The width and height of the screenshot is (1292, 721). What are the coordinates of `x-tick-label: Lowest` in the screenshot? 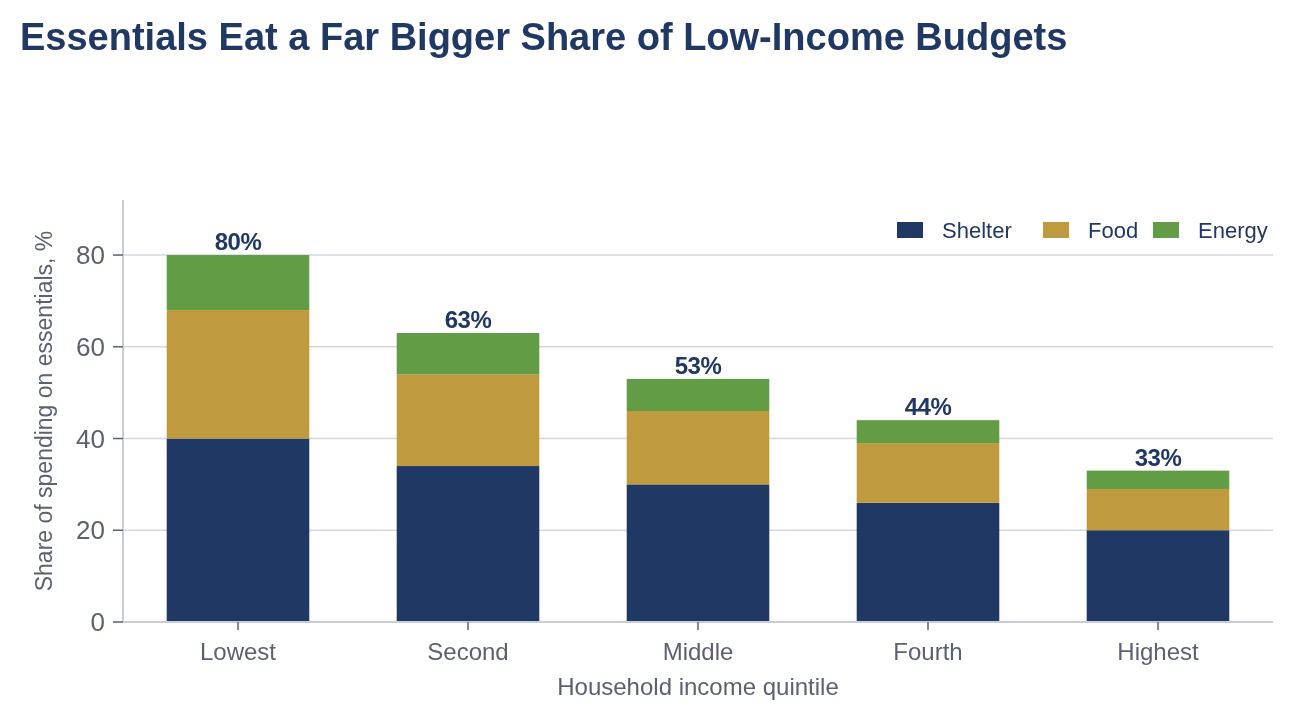 It's located at (238, 651).